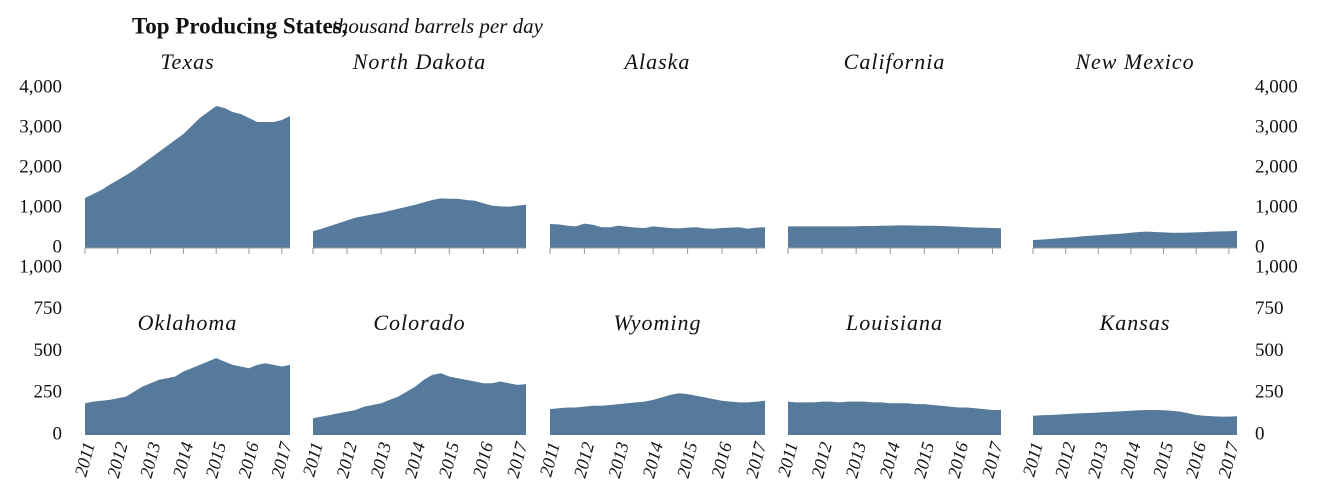 This screenshot has height=498, width=1330. Describe the element at coordinates (419, 61) in the screenshot. I see `panel-title: North Dakota` at that location.